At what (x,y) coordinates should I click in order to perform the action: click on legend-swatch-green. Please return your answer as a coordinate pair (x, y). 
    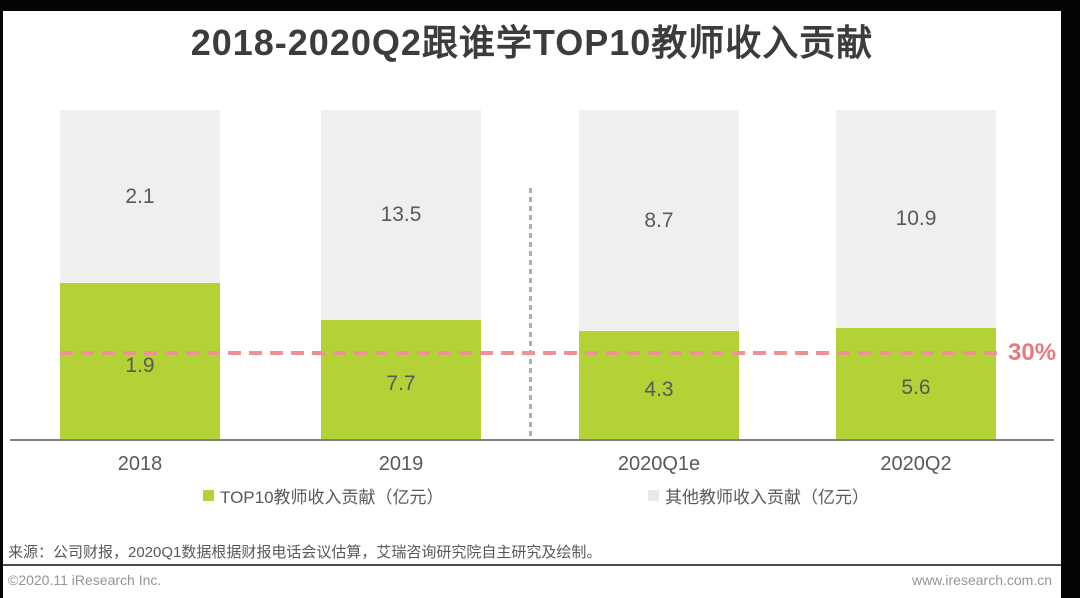
    Looking at the image, I should click on (208, 495).